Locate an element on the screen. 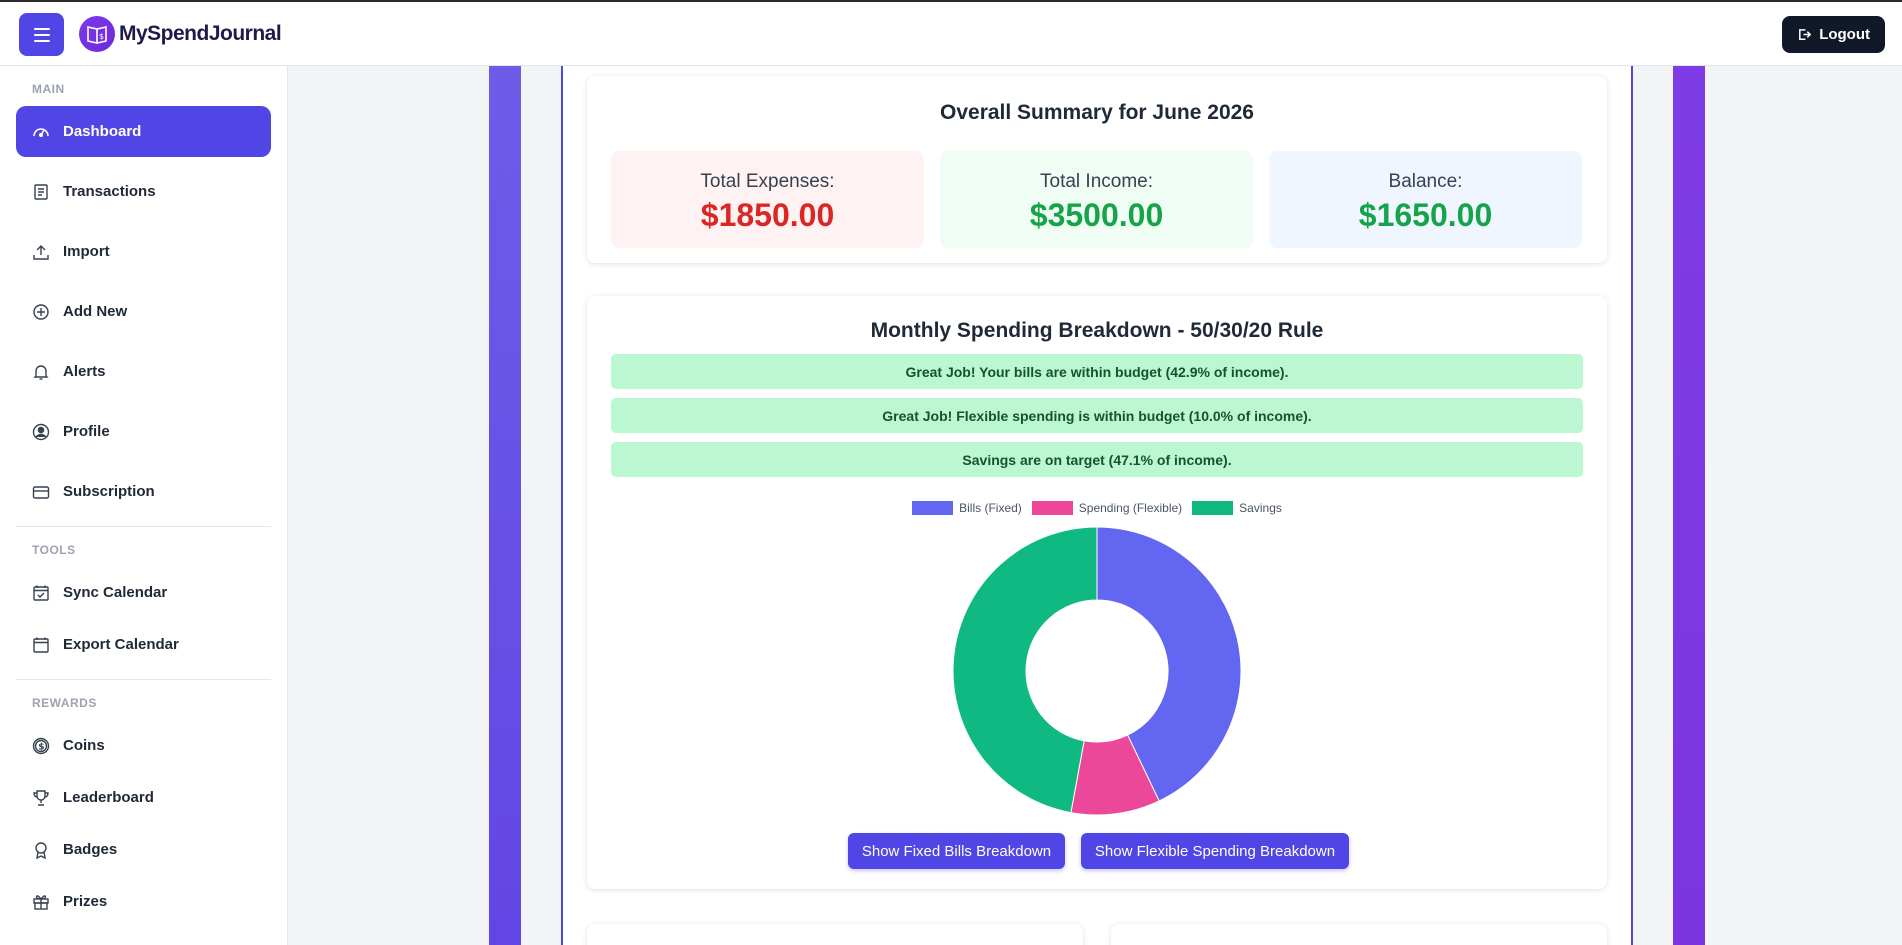  logo-icon: $ is located at coordinates (97, 34).